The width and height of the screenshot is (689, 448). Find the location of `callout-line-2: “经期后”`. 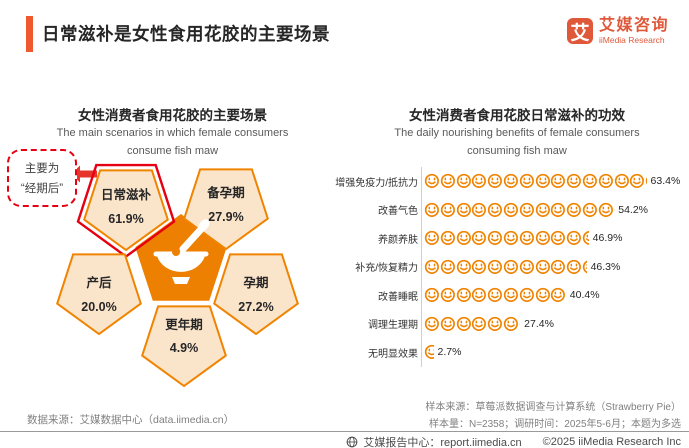

callout-line-2: “经期后” is located at coordinates (42, 189).